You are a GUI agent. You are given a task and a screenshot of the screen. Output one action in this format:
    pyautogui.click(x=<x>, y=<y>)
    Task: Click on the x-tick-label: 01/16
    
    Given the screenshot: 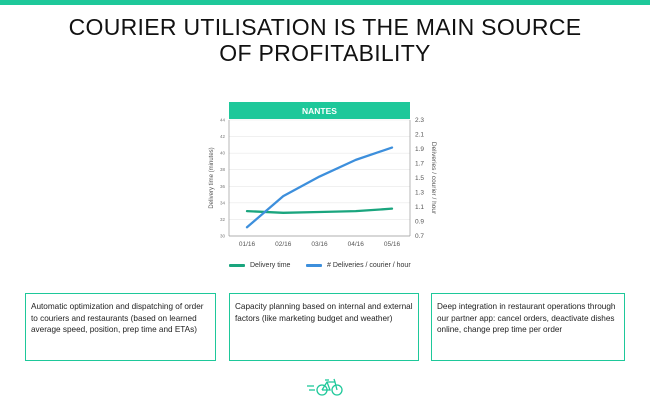 What is the action you would take?
    pyautogui.click(x=247, y=244)
    